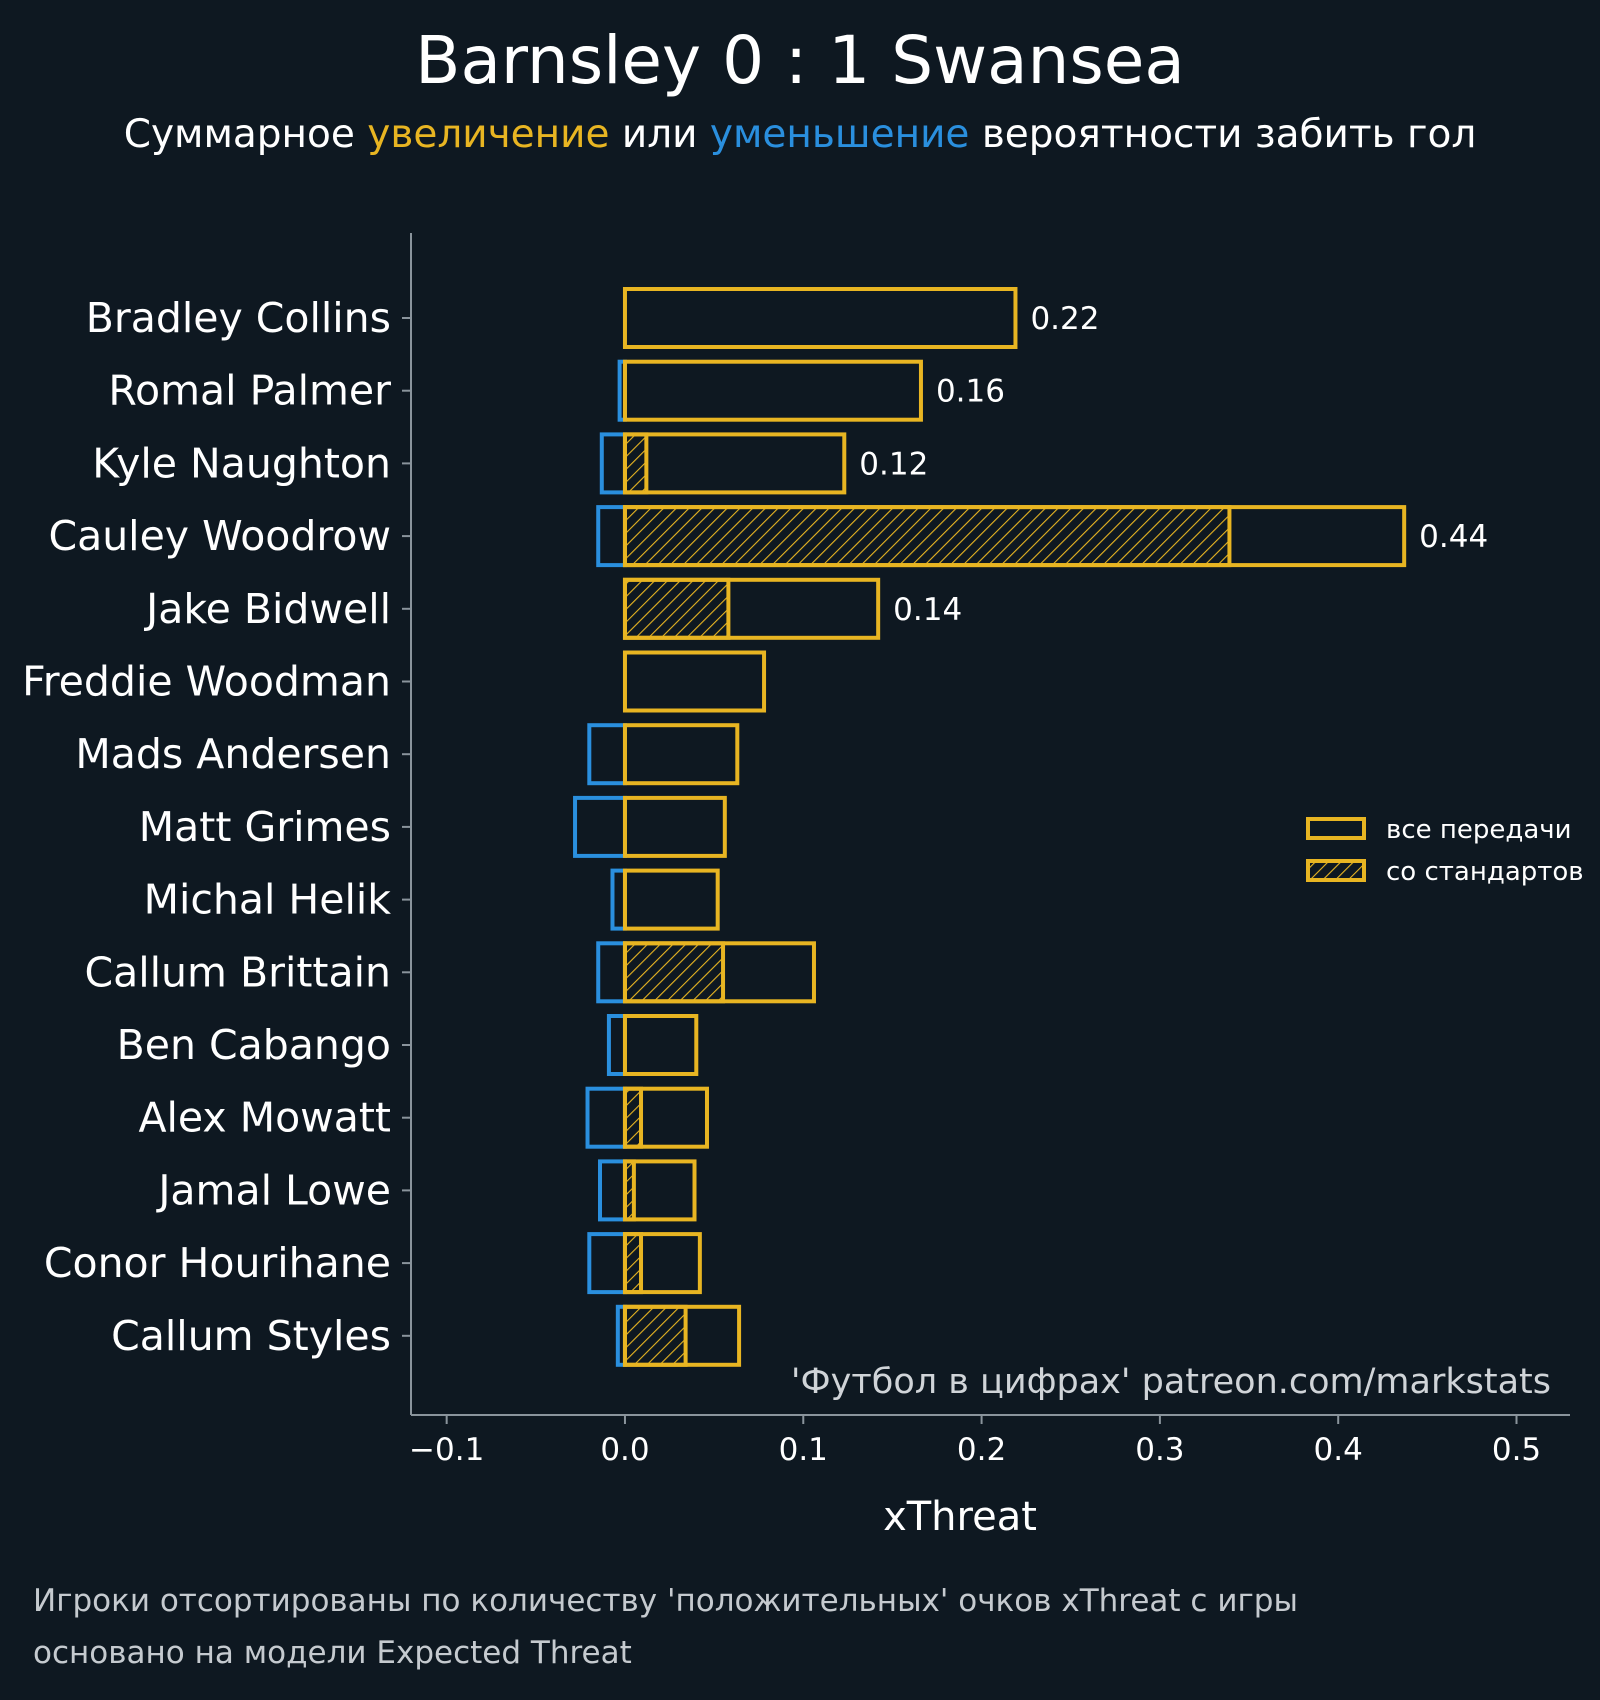 The image size is (1600, 1700). I want to click on subtitle-suffix: вероятности забить гол, so click(1223, 134).